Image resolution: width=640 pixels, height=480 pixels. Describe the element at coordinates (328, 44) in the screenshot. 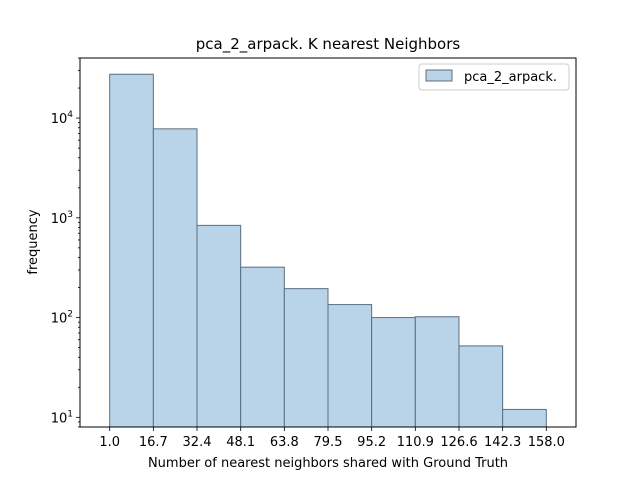

I see `chart-title: pca_2_arpack. K nearest Neighbors` at that location.